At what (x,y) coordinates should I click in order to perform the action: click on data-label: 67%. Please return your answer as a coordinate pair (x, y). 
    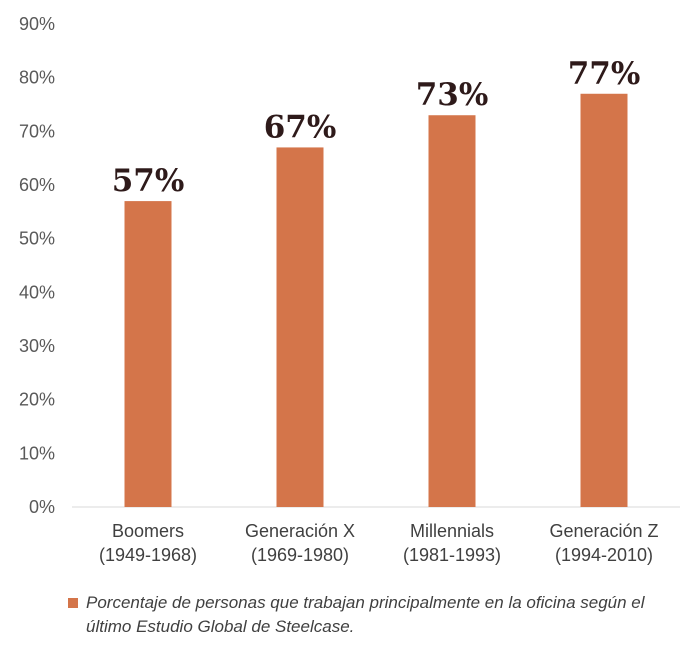
    Looking at the image, I should click on (300, 127).